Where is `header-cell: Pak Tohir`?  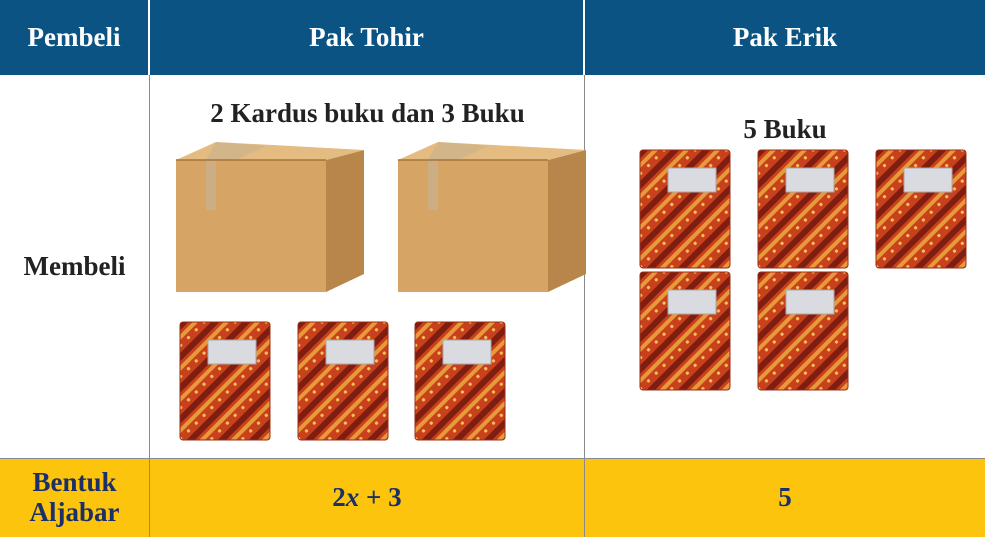 header-cell: Pak Tohir is located at coordinates (367, 37).